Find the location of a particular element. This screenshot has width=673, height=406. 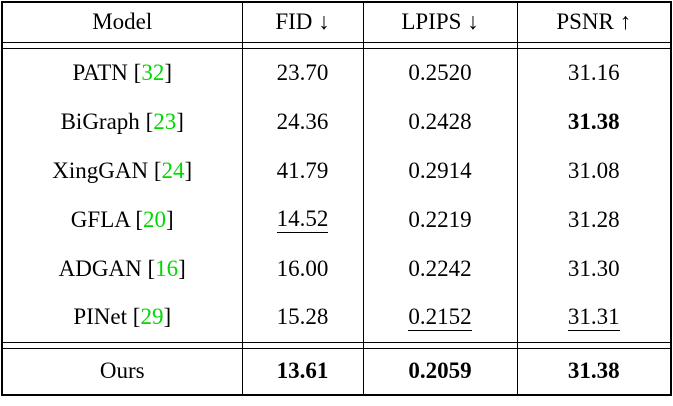

metric-value: 31.28 is located at coordinates (593, 219).